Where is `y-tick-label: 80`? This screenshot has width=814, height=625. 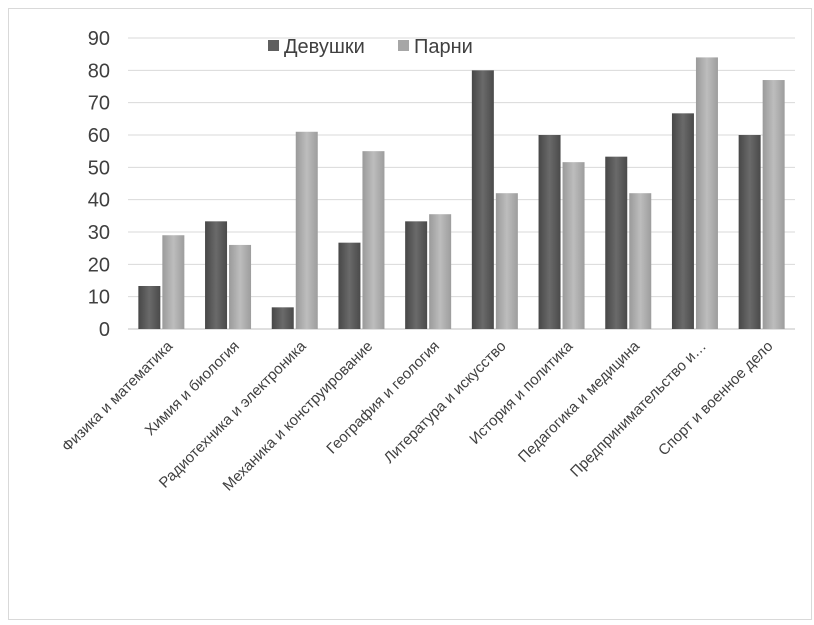 y-tick-label: 80 is located at coordinates (99, 71).